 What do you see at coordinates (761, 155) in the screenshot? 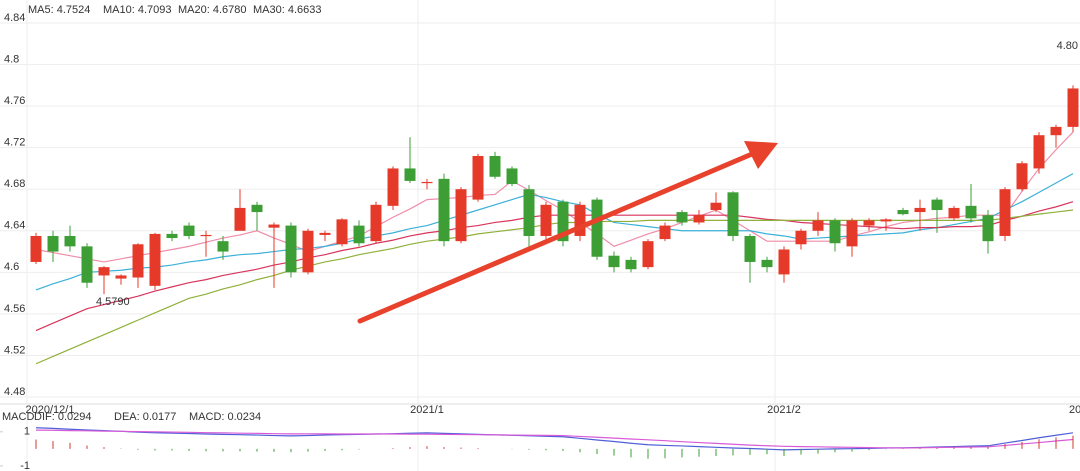
I see `arrow-head` at bounding box center [761, 155].